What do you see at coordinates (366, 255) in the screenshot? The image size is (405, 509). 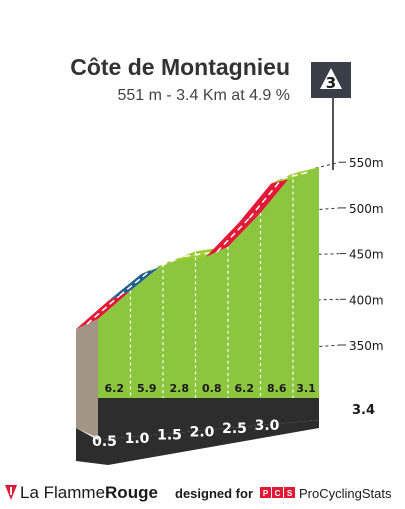 I see `y-tick-label: 450m` at bounding box center [366, 255].